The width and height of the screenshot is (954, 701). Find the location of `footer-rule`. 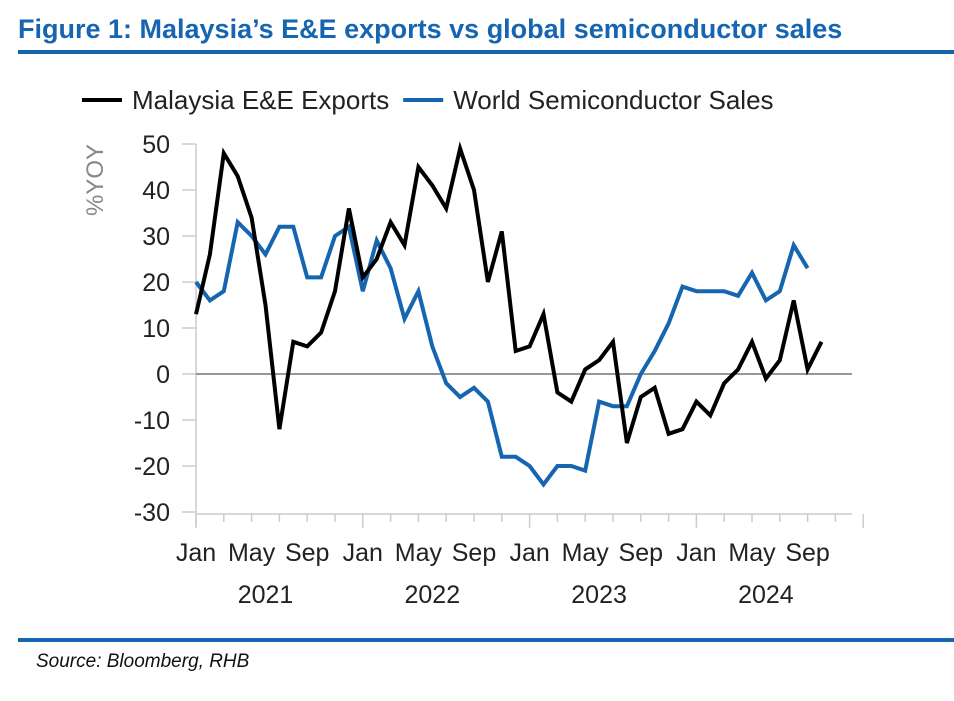

footer-rule is located at coordinates (486, 640).